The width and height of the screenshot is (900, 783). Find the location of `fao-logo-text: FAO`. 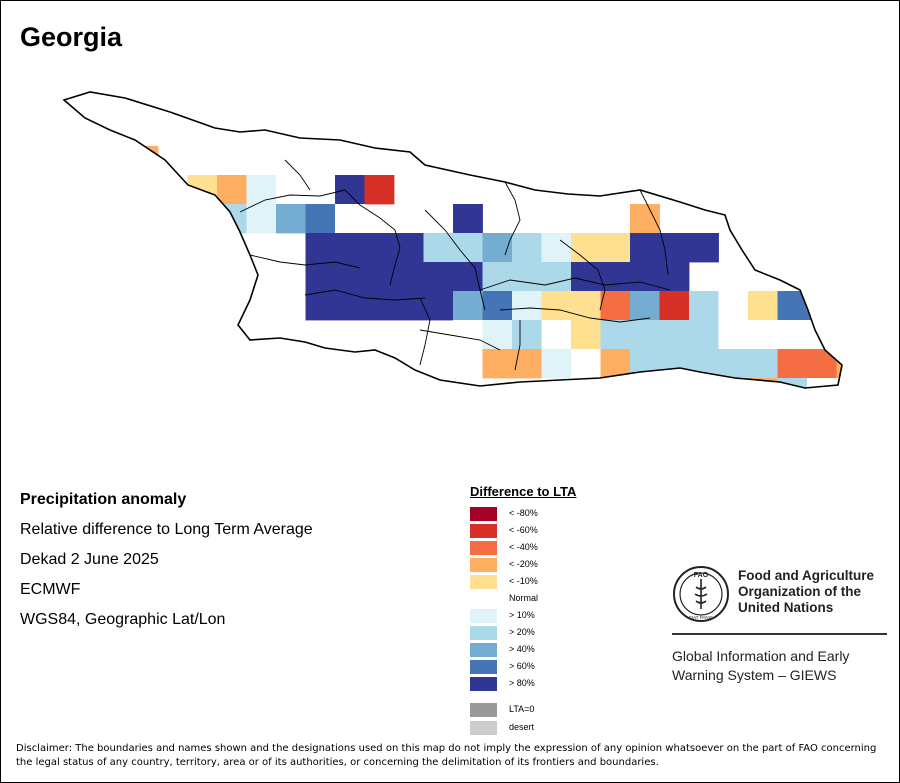

fao-logo-text: FAO is located at coordinates (701, 575).